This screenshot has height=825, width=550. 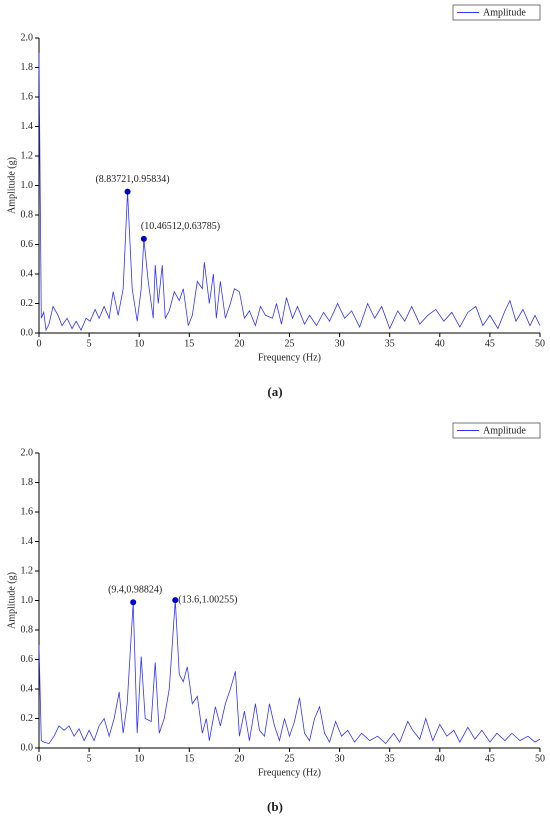 What do you see at coordinates (135, 590) in the screenshot?
I see `annotation: (9.4,0.98824)` at bounding box center [135, 590].